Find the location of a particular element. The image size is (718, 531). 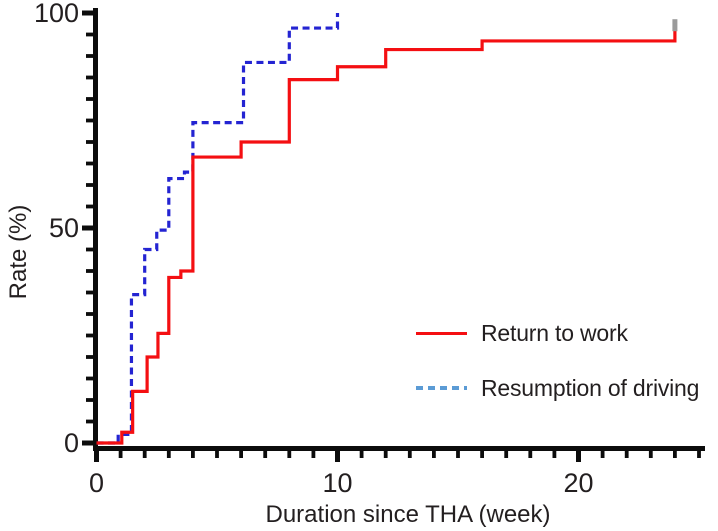

legend-label-return-to-work: Return to work is located at coordinates (554, 332).